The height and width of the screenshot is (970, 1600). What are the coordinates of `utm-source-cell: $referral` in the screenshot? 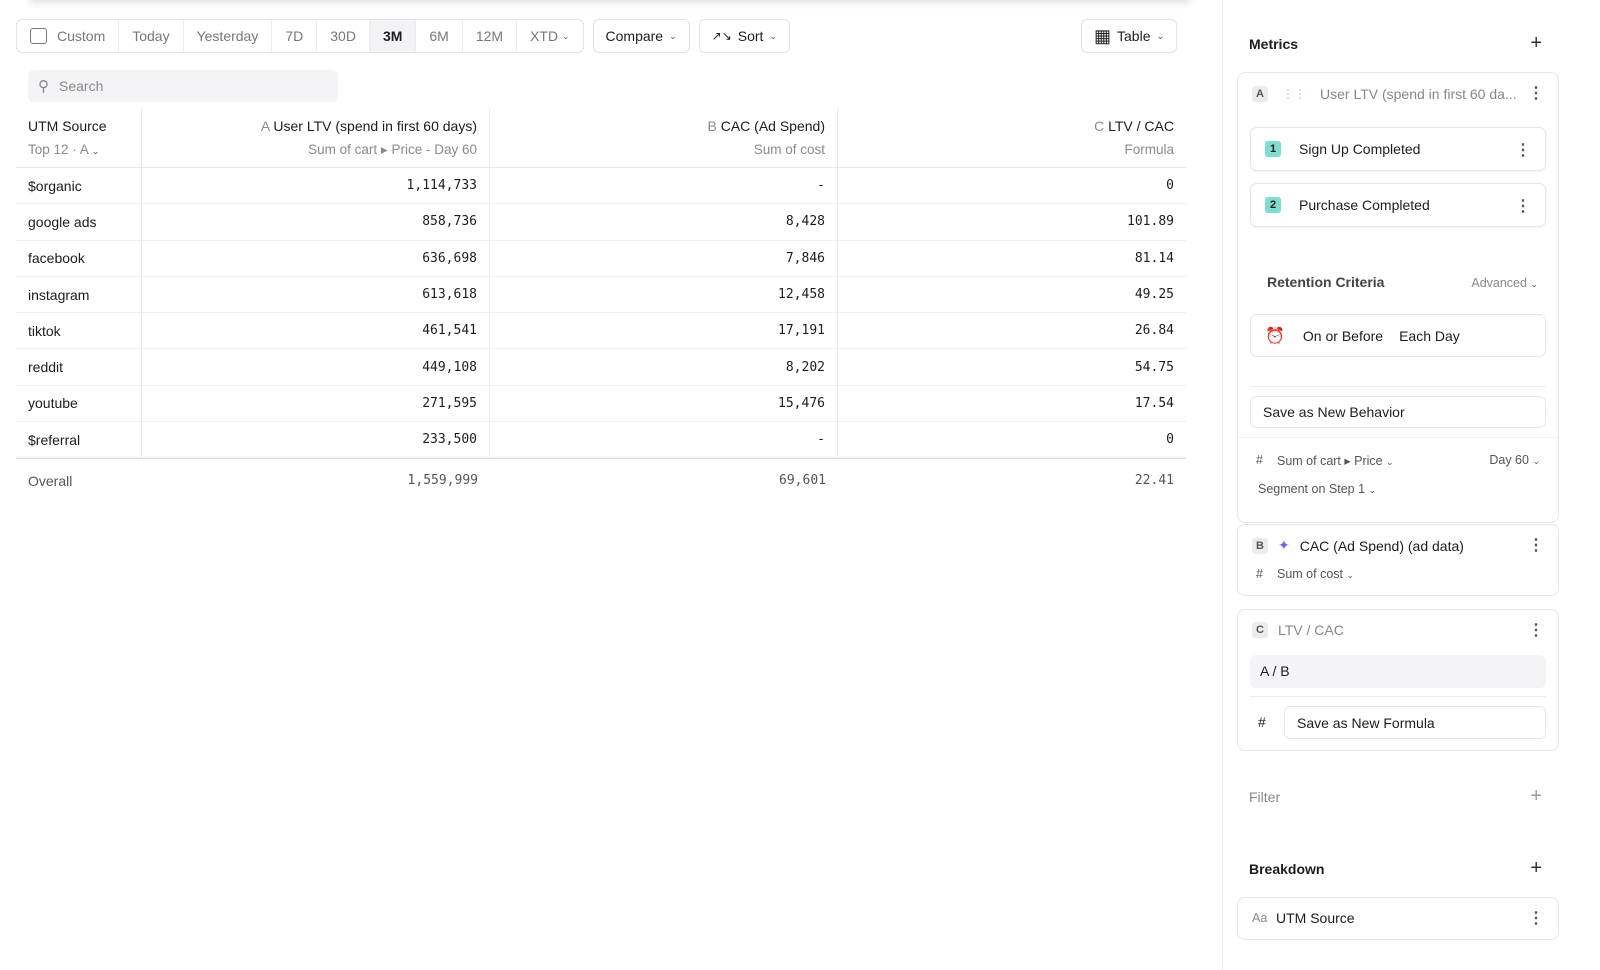 It's located at (79, 440).